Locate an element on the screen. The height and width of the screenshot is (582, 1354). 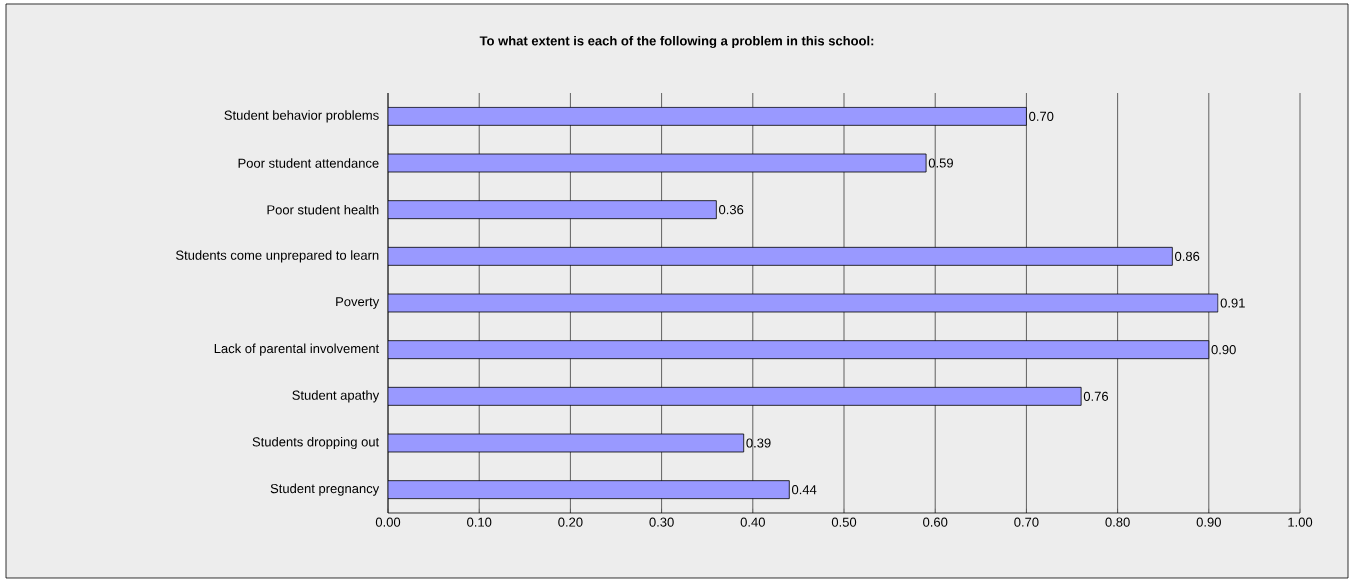
y-tick-label: Student behavior problems is located at coordinates (301, 116).